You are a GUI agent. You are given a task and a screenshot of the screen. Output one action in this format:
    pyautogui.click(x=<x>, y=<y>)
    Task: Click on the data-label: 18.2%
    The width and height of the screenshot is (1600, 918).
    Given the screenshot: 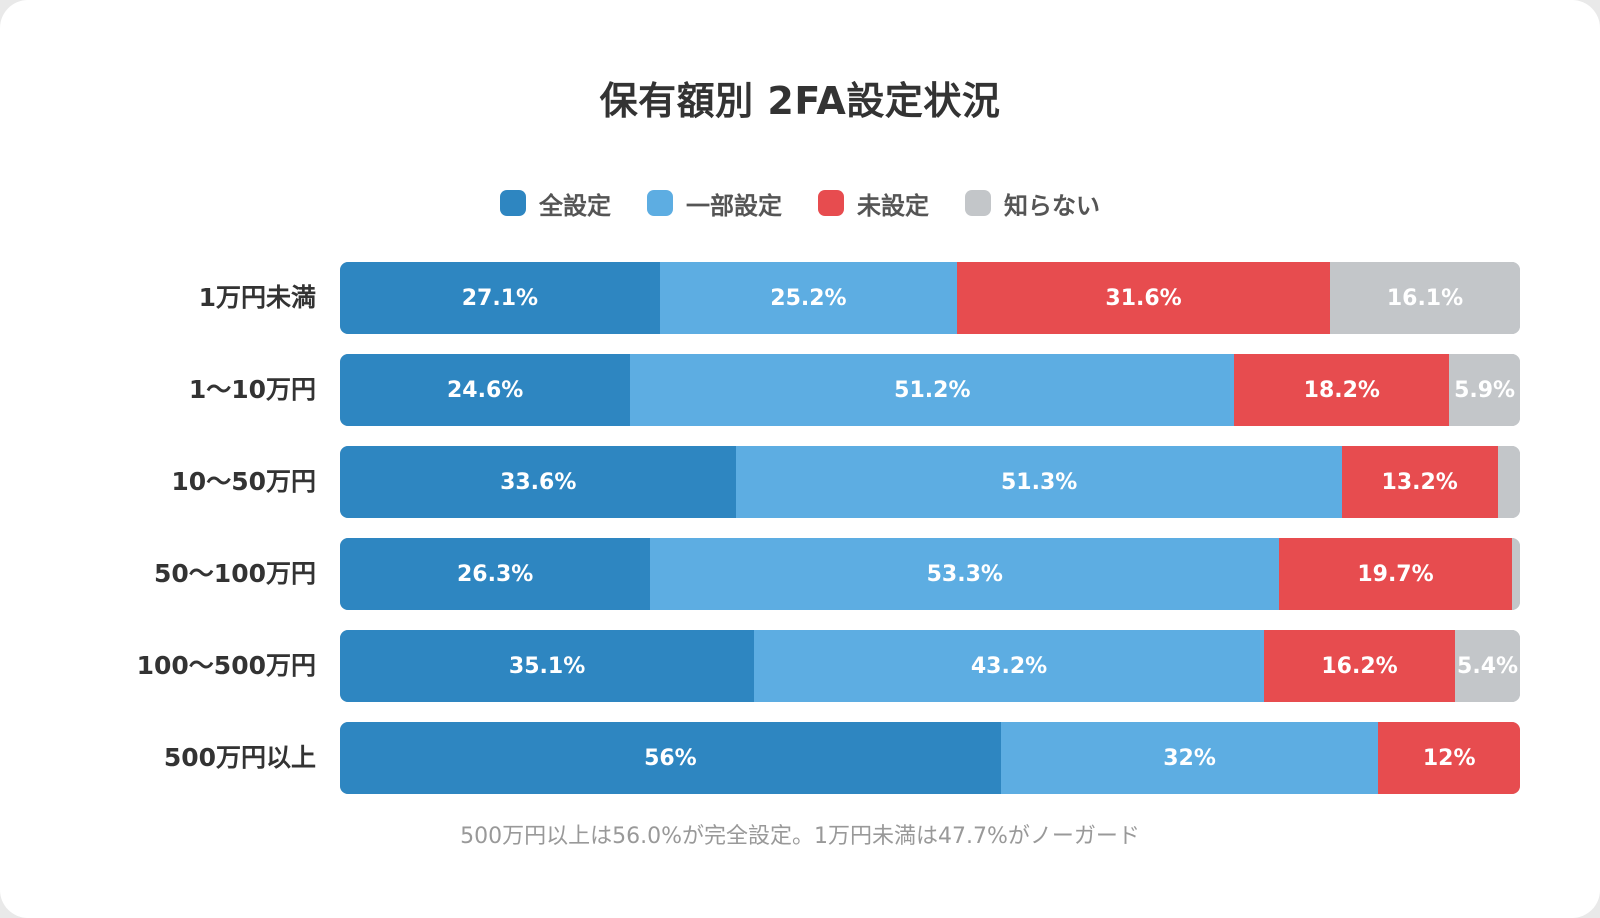 What is the action you would take?
    pyautogui.click(x=1341, y=390)
    